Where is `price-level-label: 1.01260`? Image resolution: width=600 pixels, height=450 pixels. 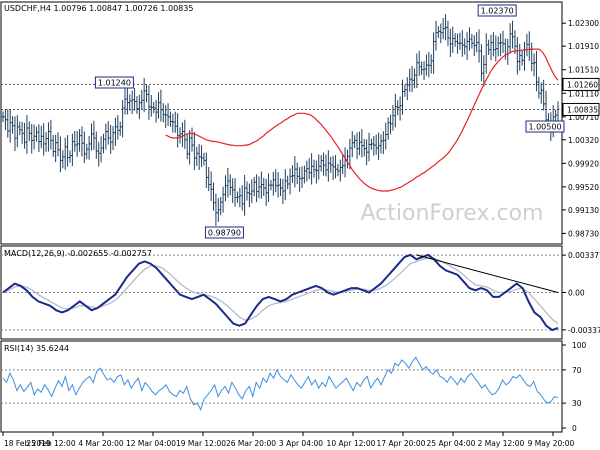
price-level-label: 1.01260 is located at coordinates (582, 84).